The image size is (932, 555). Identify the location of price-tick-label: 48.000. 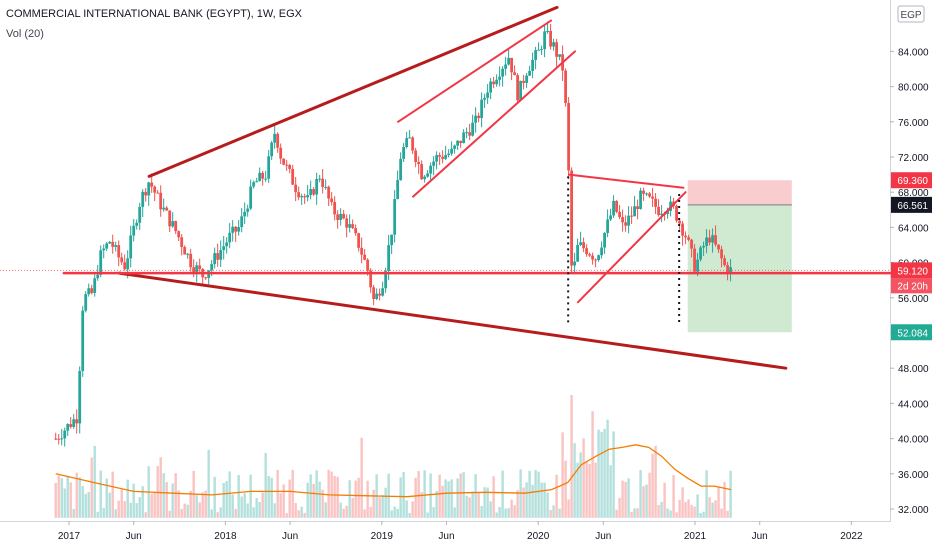
(913, 369).